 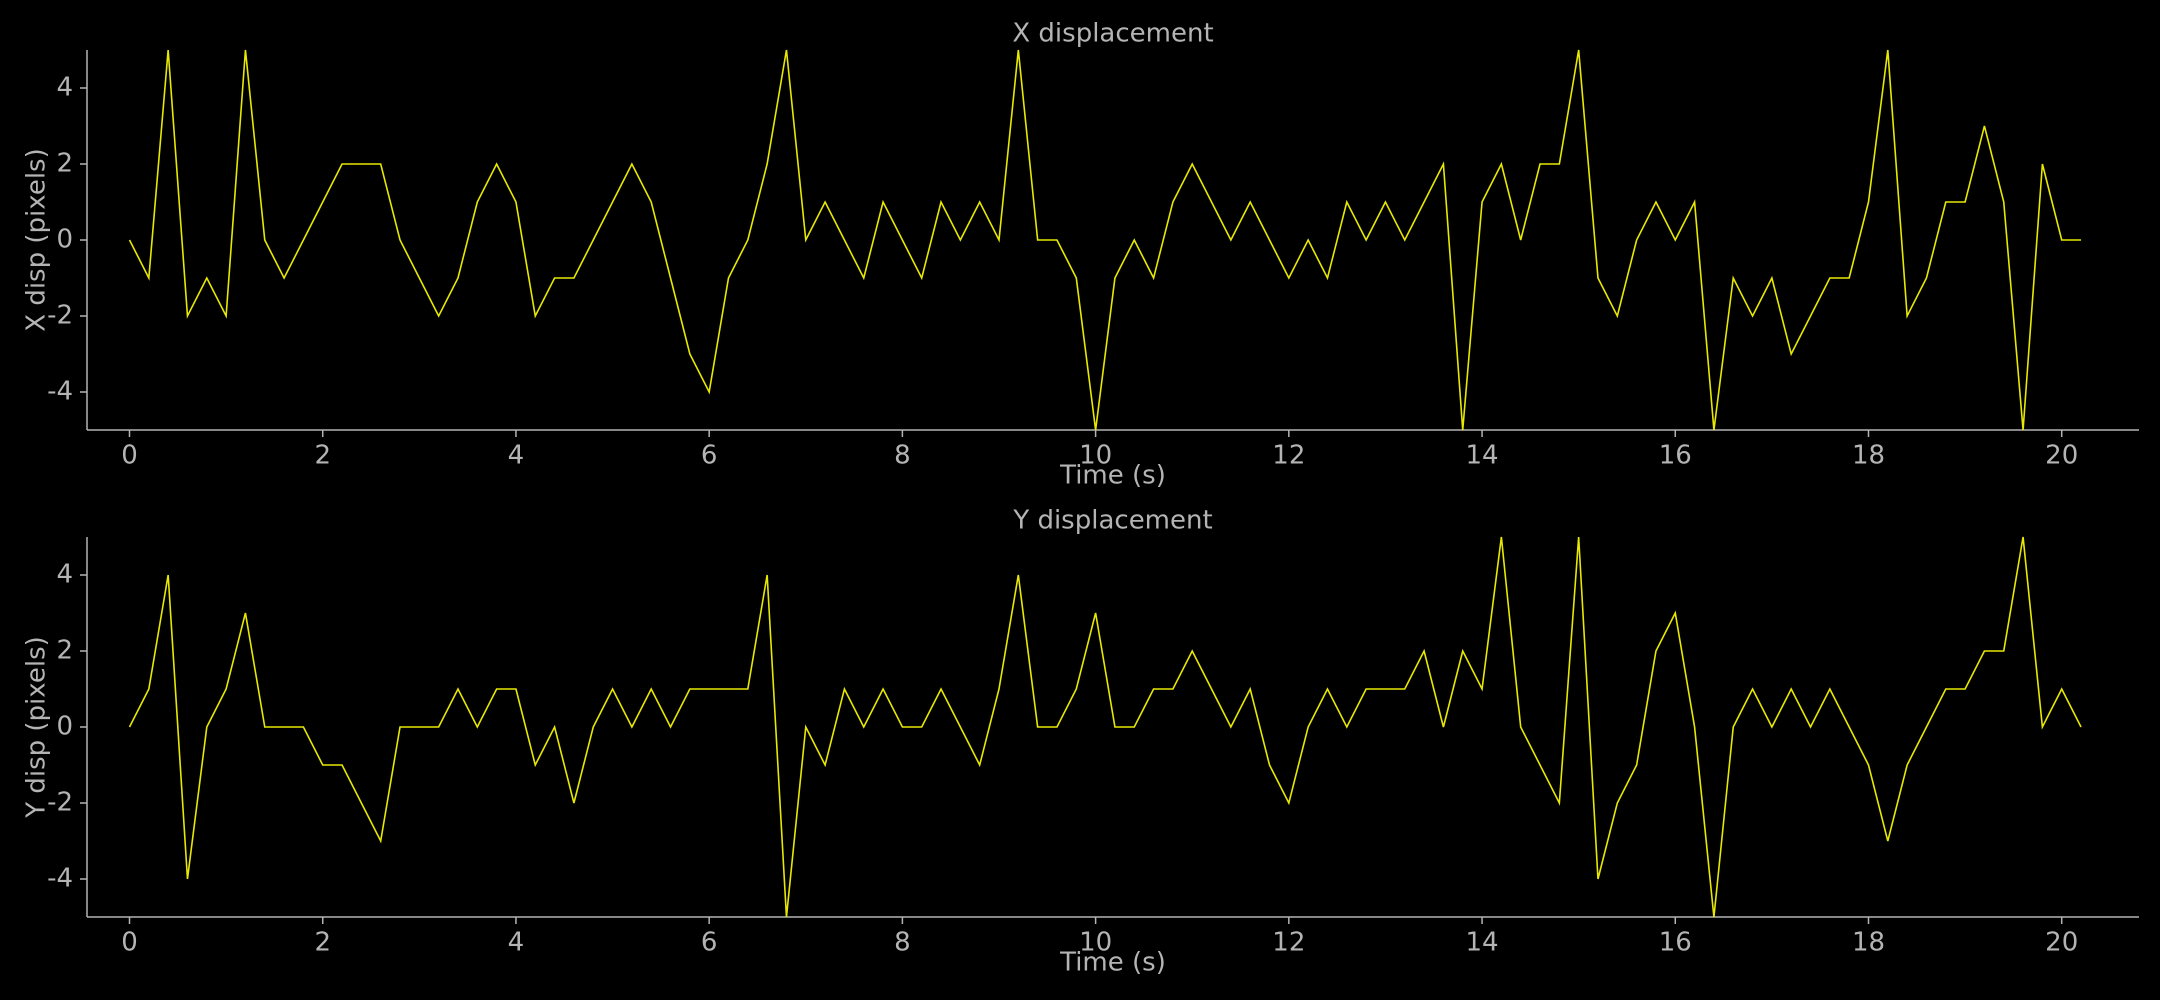 I want to click on chart-title: X displacement, so click(x=1112, y=34).